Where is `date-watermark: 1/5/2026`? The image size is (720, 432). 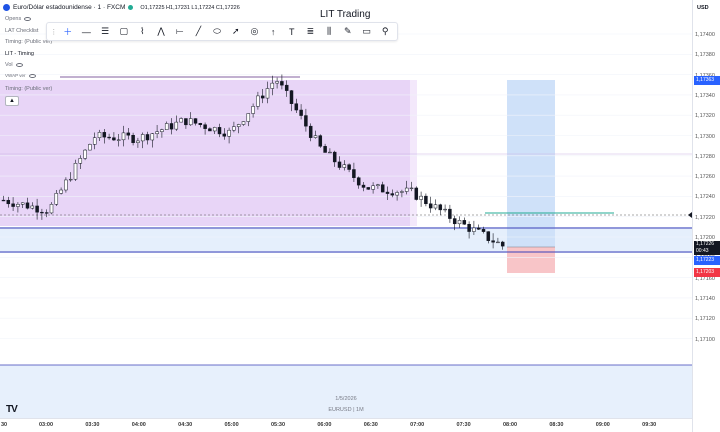
date-watermark: 1/5/2026 is located at coordinates (346, 399).